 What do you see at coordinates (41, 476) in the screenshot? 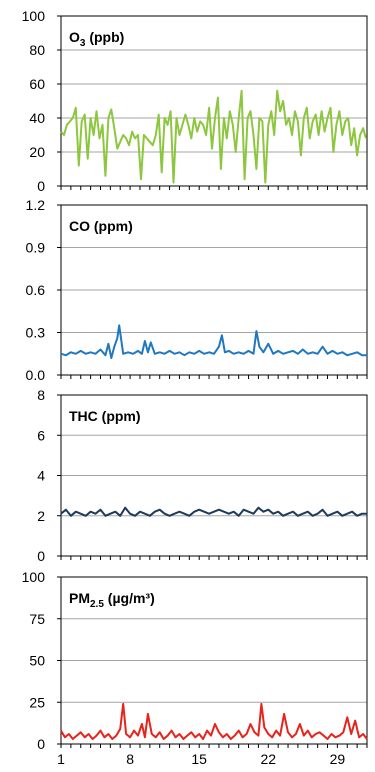
I see `y-tick-label: 4` at bounding box center [41, 476].